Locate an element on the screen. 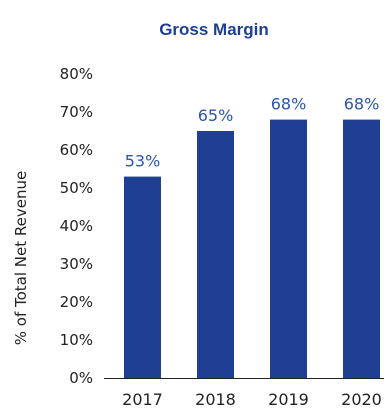  y-tick-label: 80% is located at coordinates (76, 74).